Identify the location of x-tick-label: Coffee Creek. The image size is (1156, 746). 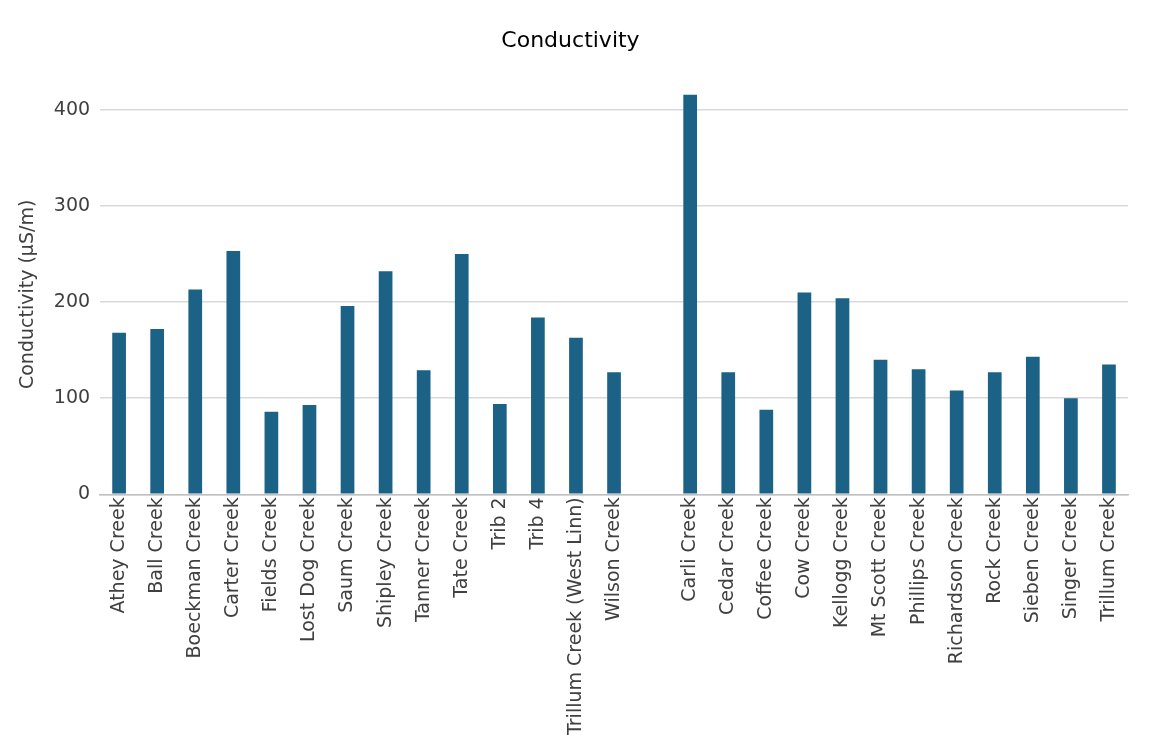
(764, 558).